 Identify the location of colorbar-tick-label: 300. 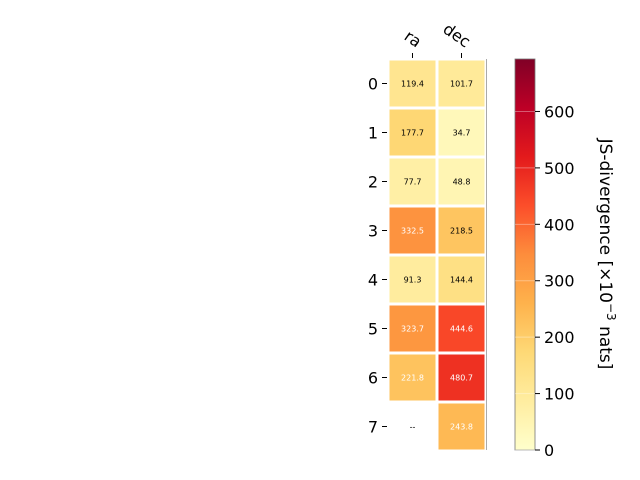
(559, 281).